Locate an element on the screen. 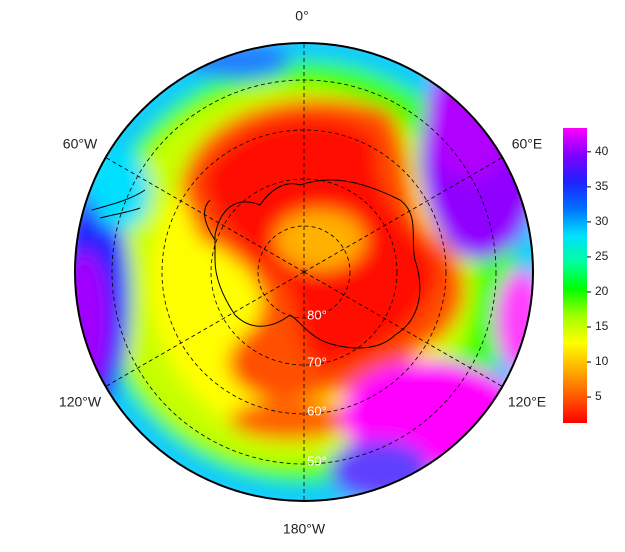  meridian-label: 180°W is located at coordinates (304, 529).